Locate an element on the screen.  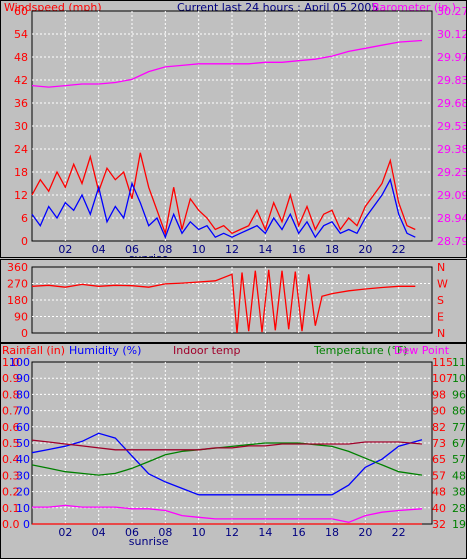
humidity-title: Humidity (%) is located at coordinates (105, 350).